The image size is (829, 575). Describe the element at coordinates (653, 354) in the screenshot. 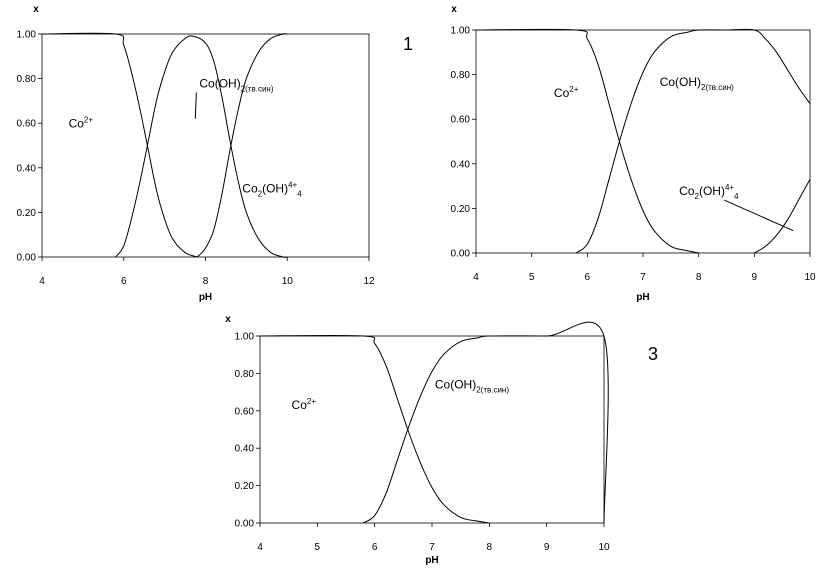

I see `panel-label-3: 3` at that location.